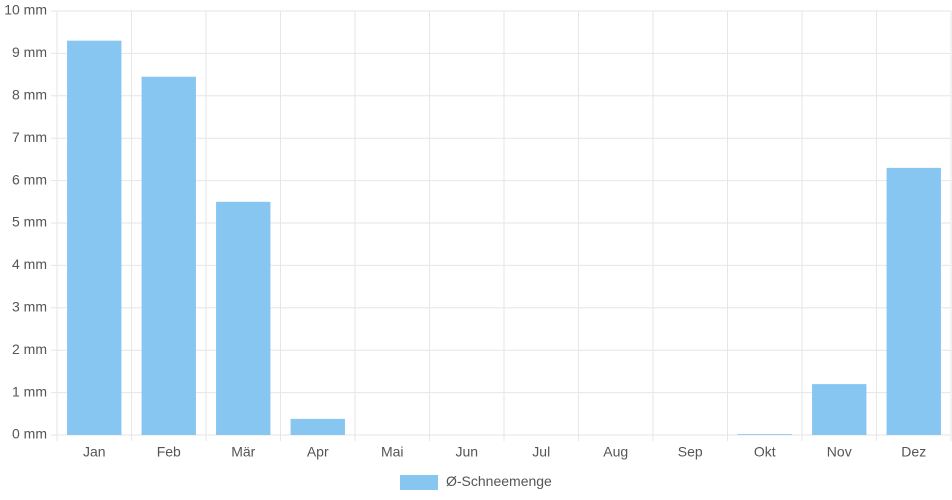 The width and height of the screenshot is (952, 500). Describe the element at coordinates (839, 452) in the screenshot. I see `x-tick-label: Nov` at that location.